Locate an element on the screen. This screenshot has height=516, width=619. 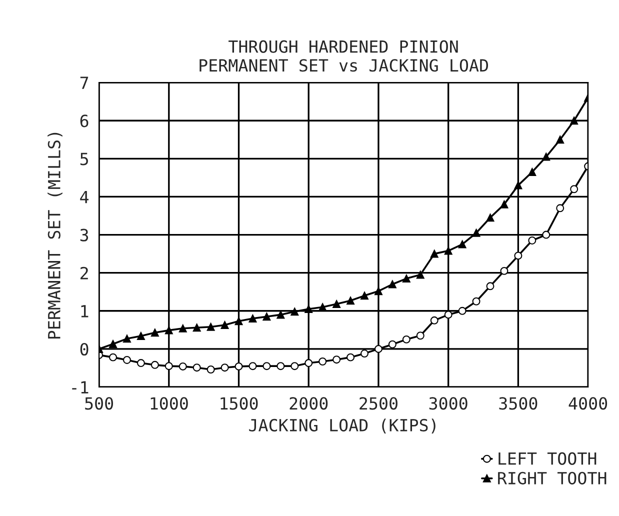
y-axis-title: PERMANENT SET (MILLS) is located at coordinates (55, 235).